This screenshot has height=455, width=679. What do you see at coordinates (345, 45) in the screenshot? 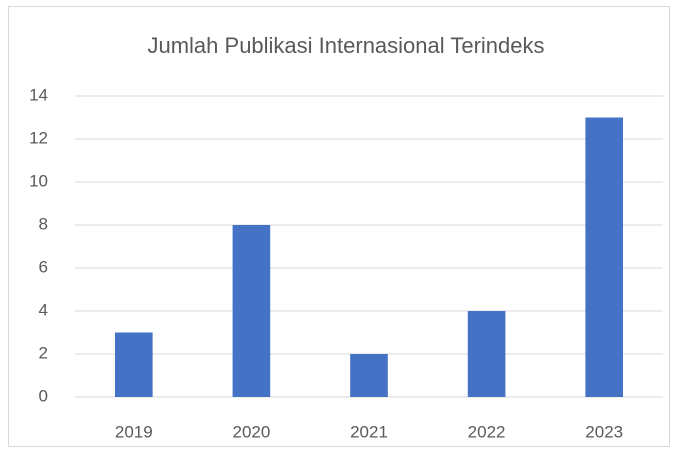
I see `chart-title: Jumlah Publikasi Internasional Terindeks` at bounding box center [345, 45].